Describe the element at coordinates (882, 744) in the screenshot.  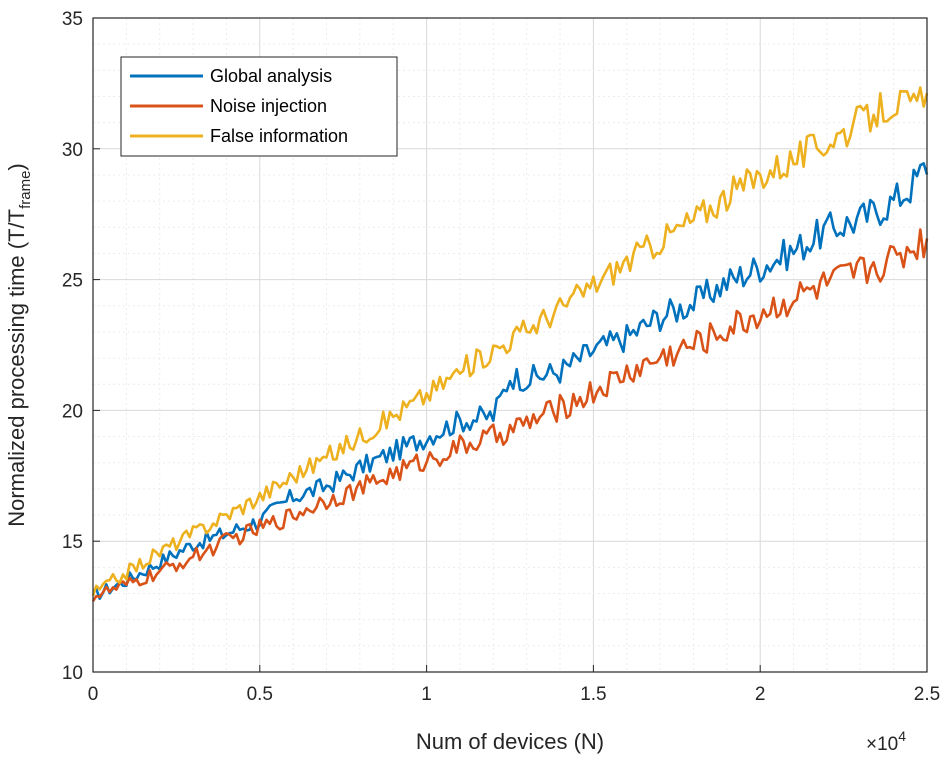
I see `x-multiplier-base: ×10` at that location.